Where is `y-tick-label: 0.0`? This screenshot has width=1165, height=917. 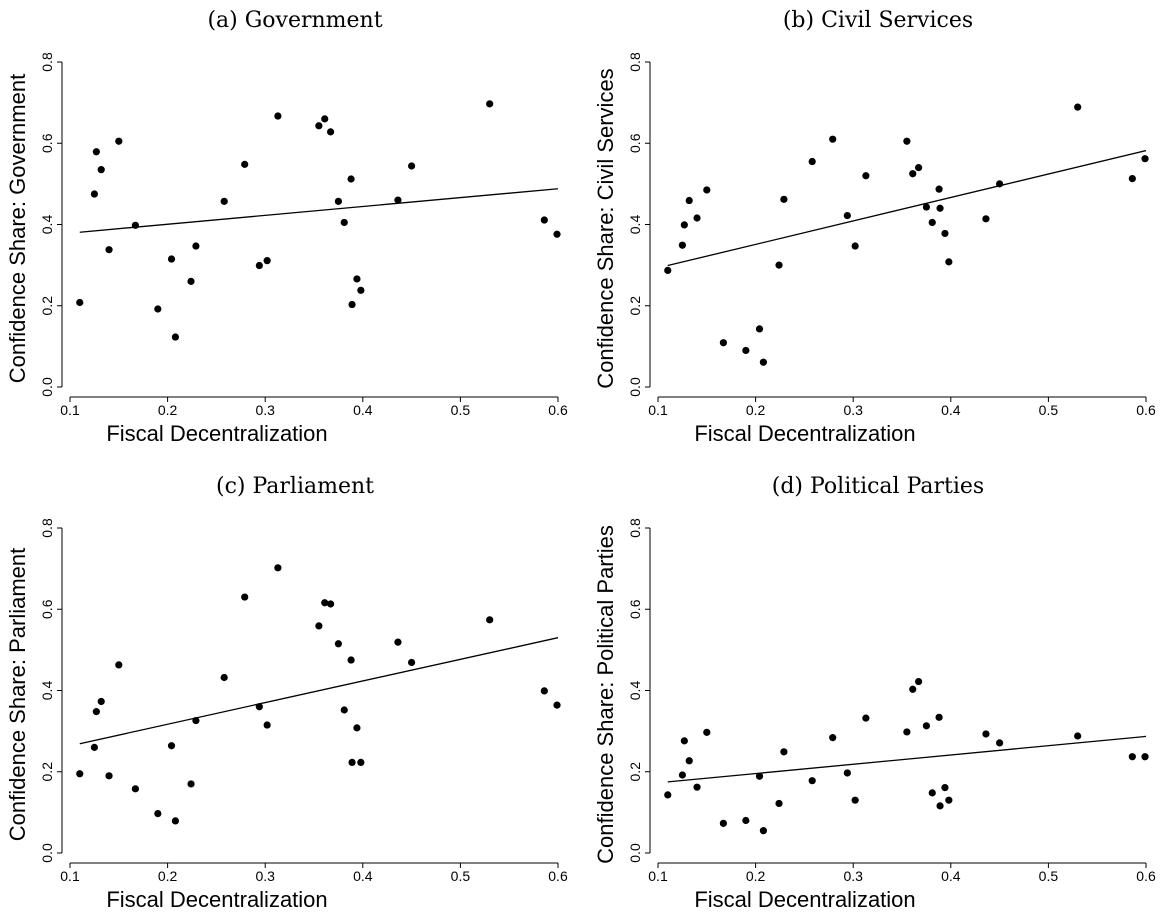 y-tick-label: 0.0 is located at coordinates (47, 853).